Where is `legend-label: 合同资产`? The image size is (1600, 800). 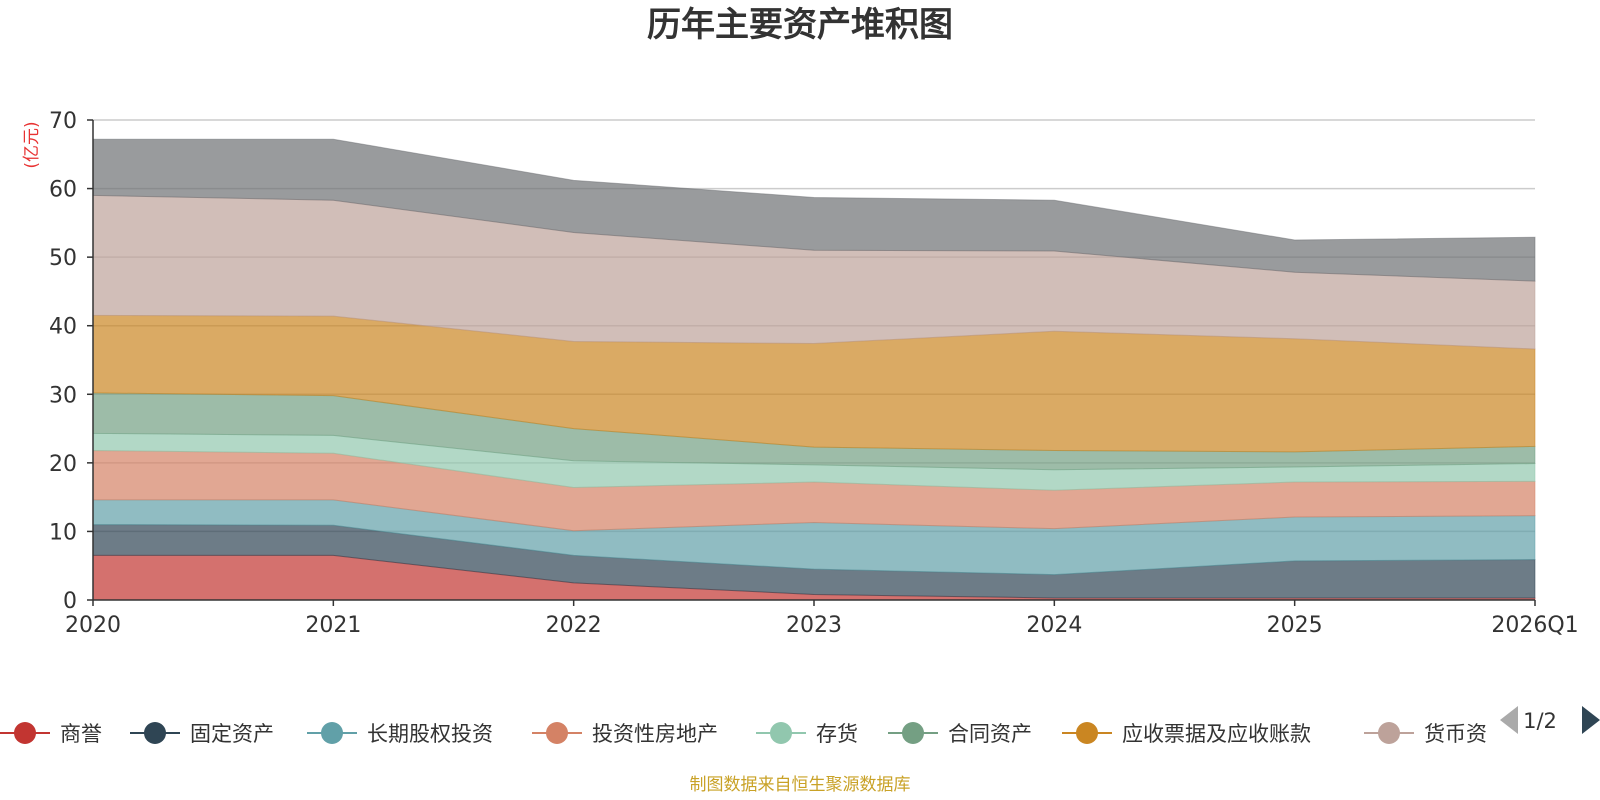 legend-label: 合同资产 is located at coordinates (990, 734).